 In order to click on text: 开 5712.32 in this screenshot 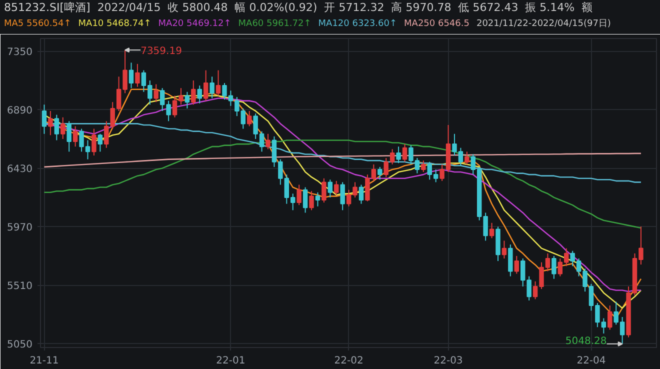, I will do `click(354, 7)`.